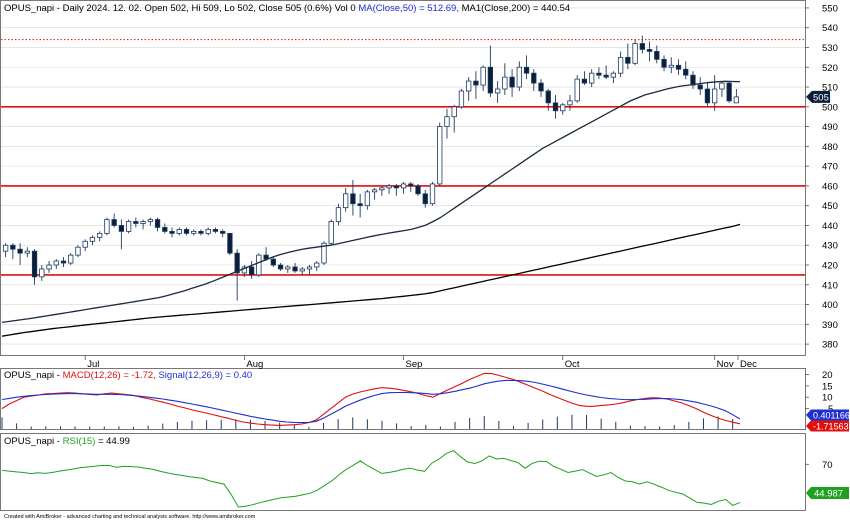  What do you see at coordinates (830, 206) in the screenshot?
I see `price-tick-label: 450` at bounding box center [830, 206].